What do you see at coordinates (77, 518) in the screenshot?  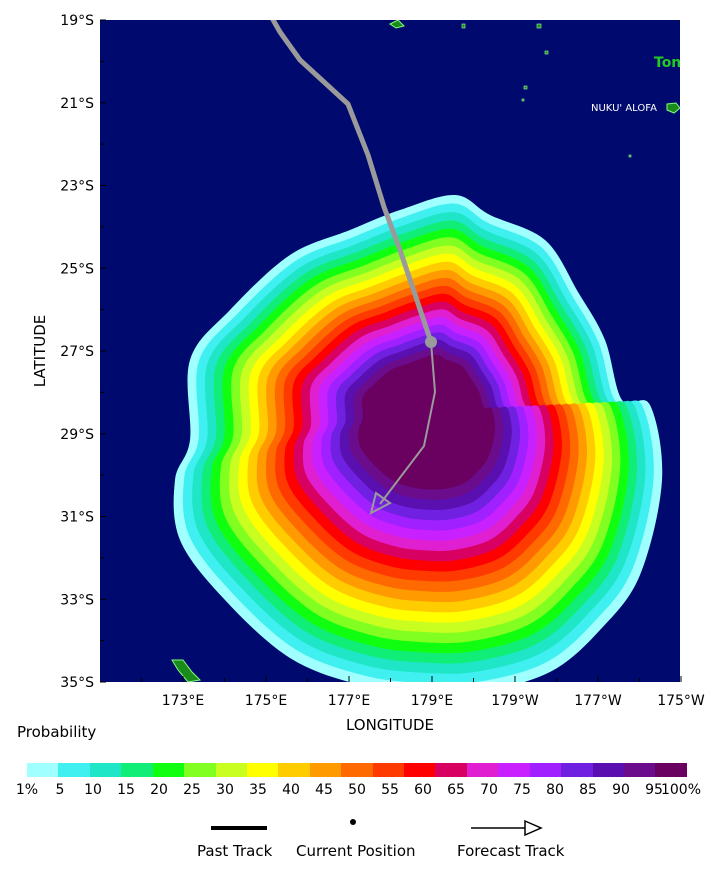 I see `lat-tick-label: 31°S` at bounding box center [77, 518].